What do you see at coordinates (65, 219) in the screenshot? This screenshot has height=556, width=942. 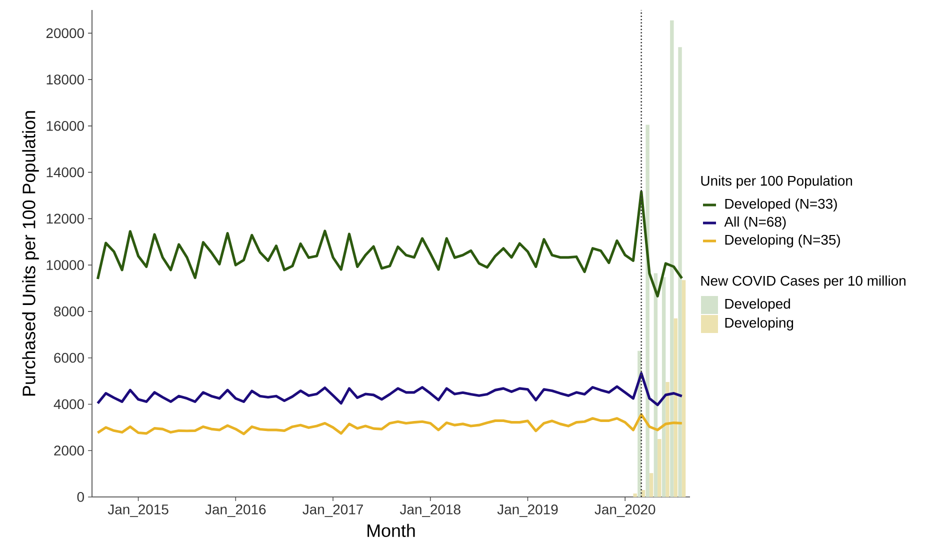 I see `y-tick-label: 12000` at bounding box center [65, 219].